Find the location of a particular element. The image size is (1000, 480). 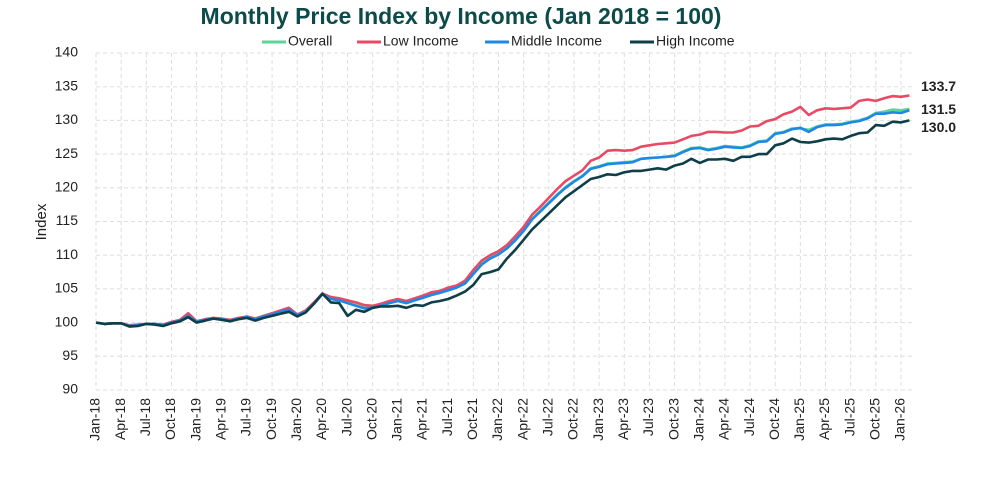

x-tick-label: Jan-22 is located at coordinates (497, 419).